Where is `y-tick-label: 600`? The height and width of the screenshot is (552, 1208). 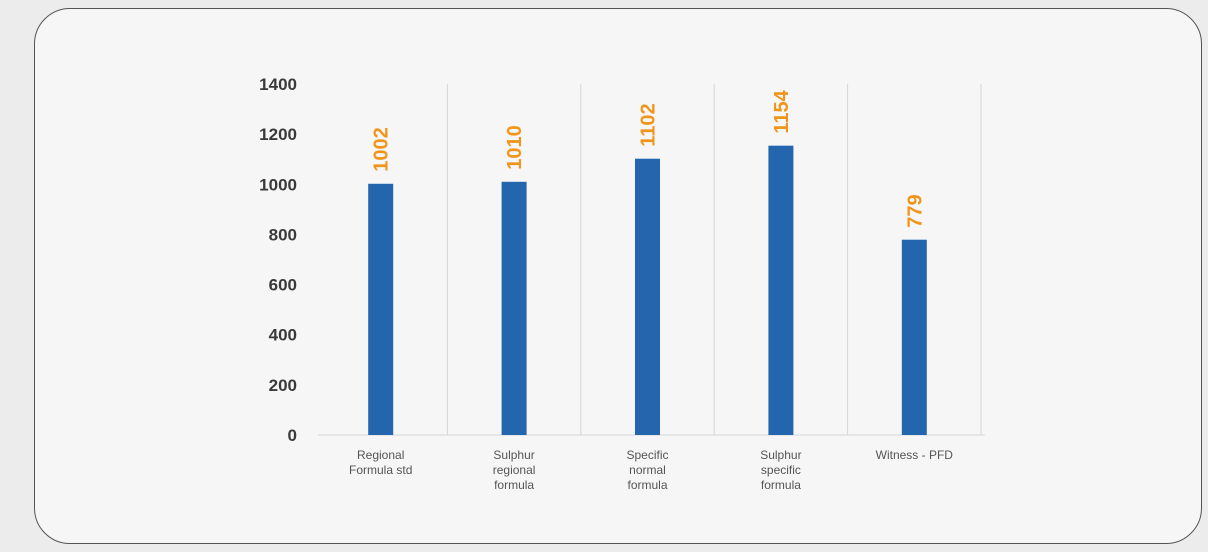
y-tick-label: 600 is located at coordinates (283, 285).